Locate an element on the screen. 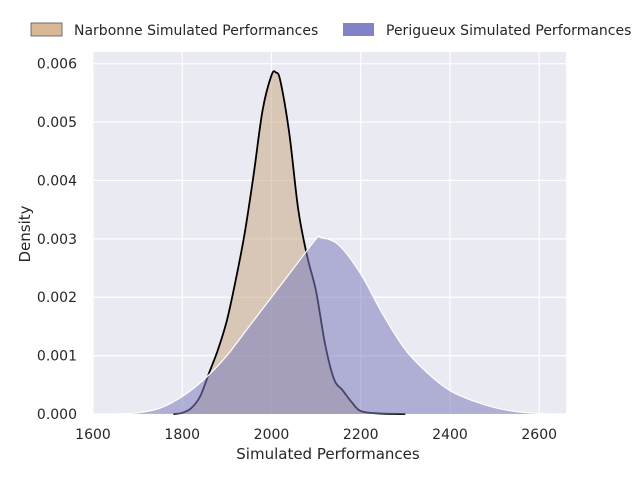  y-tick-label: 0.004 is located at coordinates (57, 181).